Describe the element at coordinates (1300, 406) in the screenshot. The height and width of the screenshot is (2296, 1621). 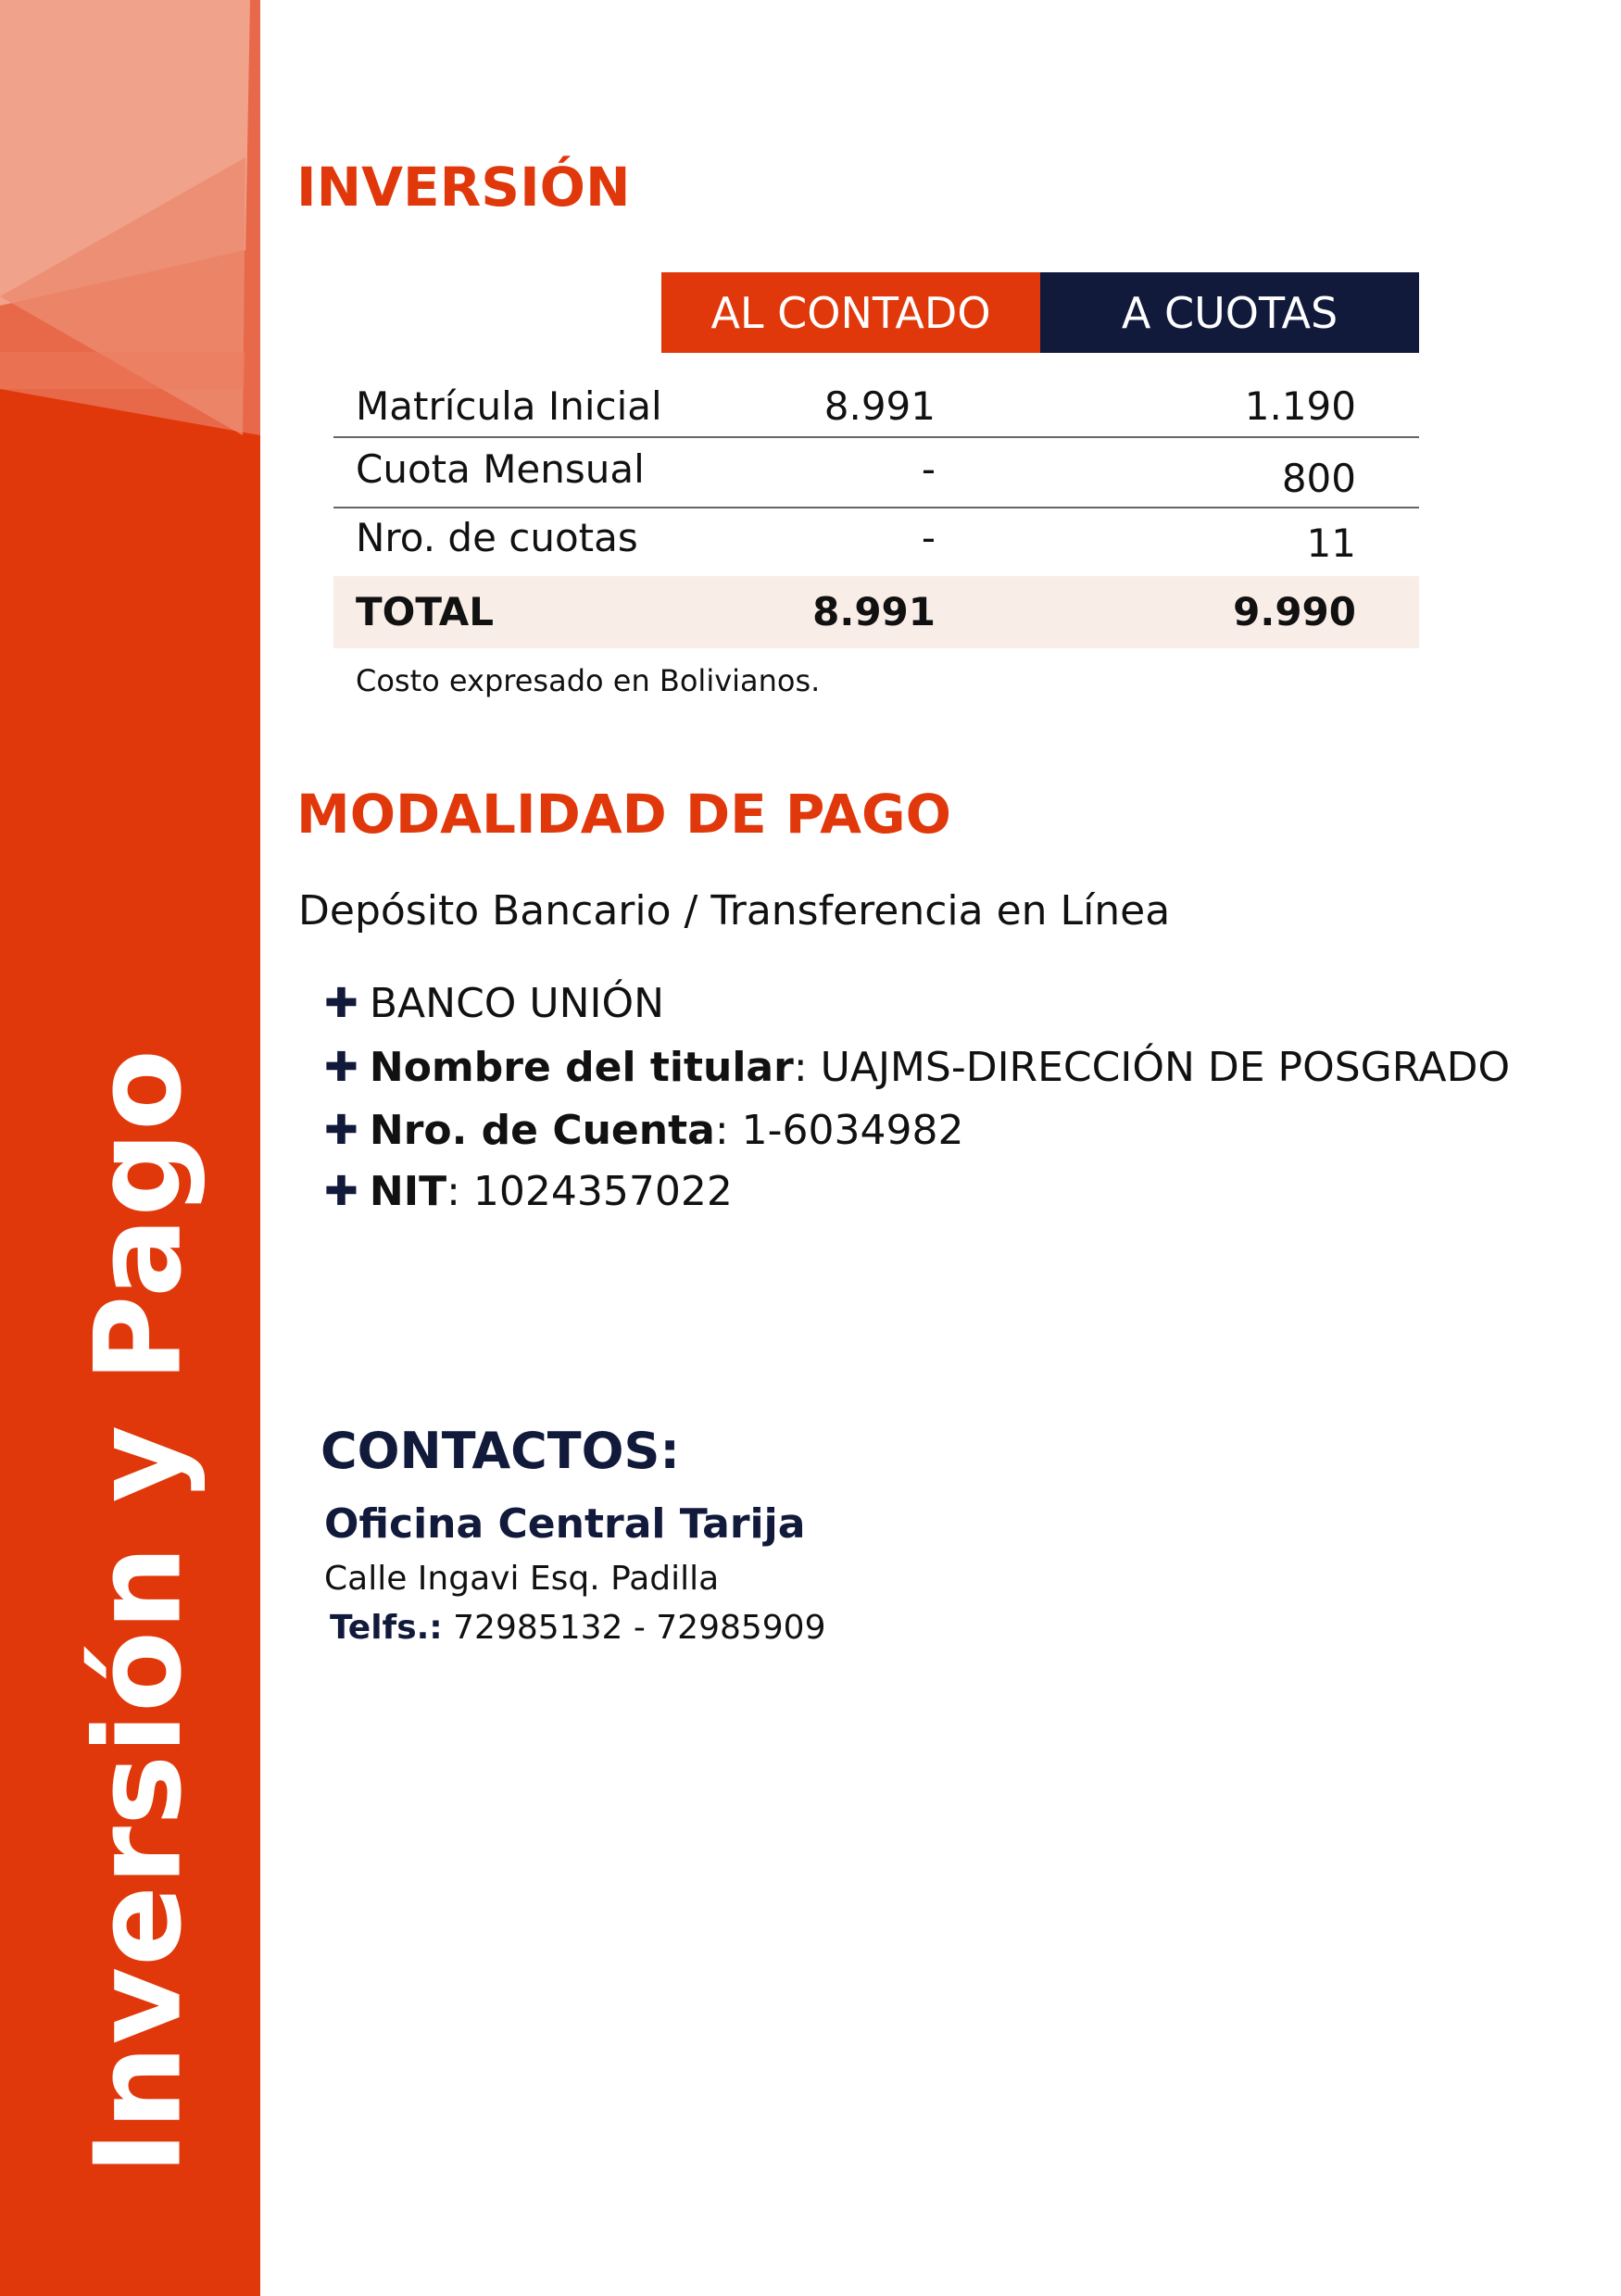
I see `cuotas-value: 1.190` at that location.